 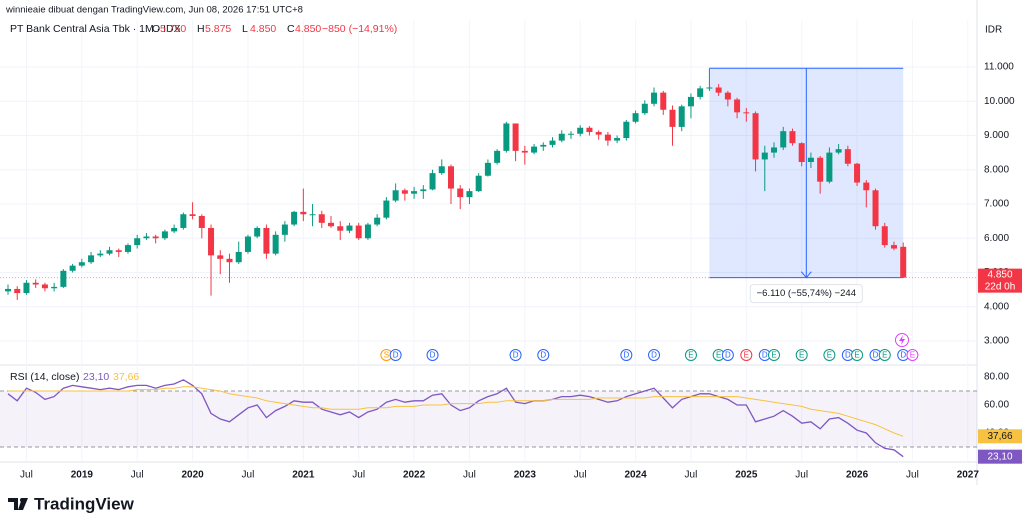 What do you see at coordinates (635, 475) in the screenshot?
I see `x-tick-label: 2024` at bounding box center [635, 475].